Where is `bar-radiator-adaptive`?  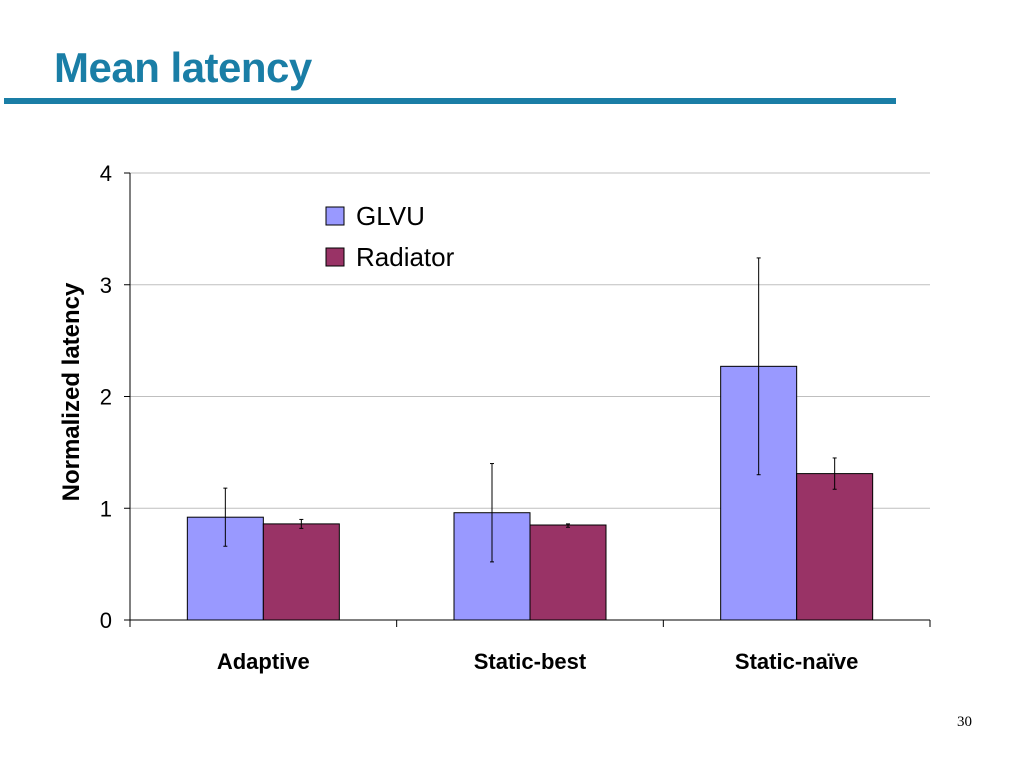
bar-radiator-adaptive is located at coordinates (301, 572).